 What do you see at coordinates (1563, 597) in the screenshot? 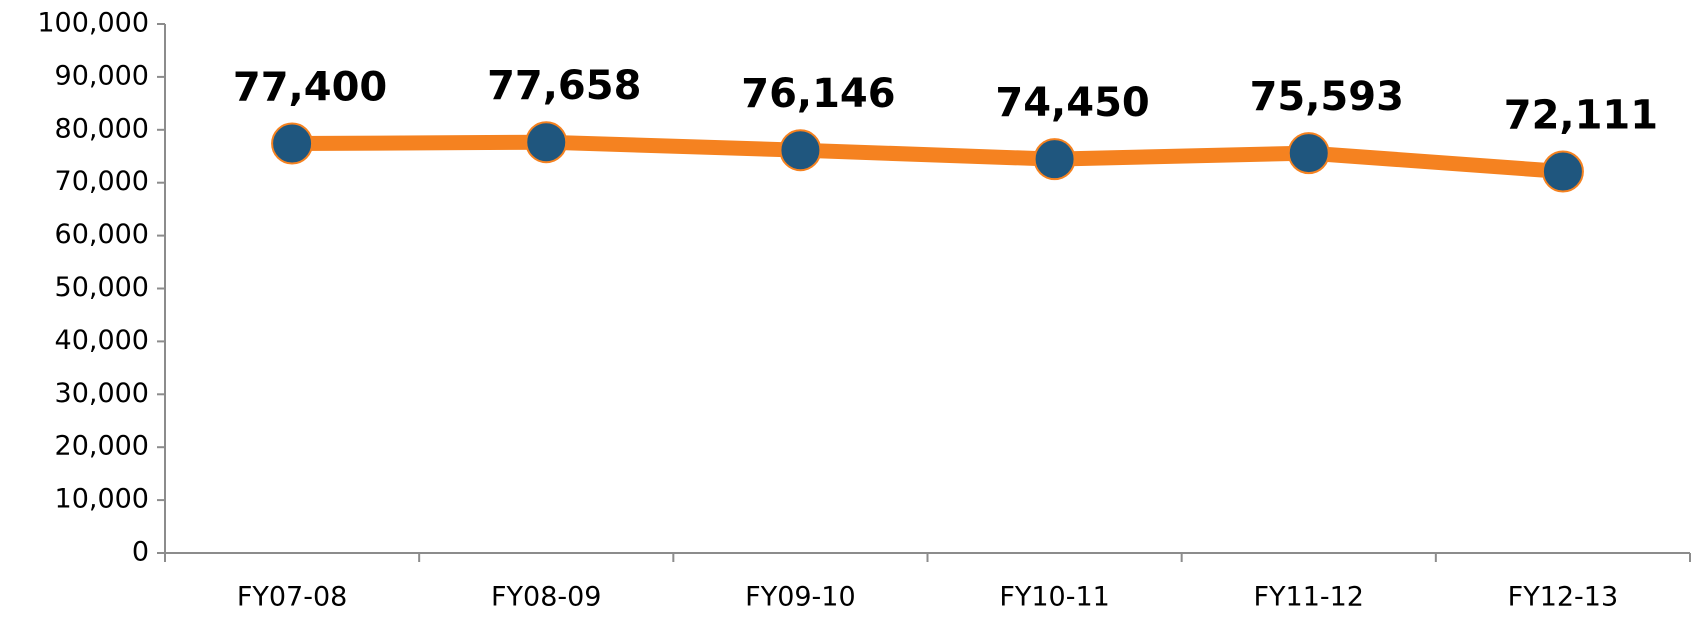
I see `x-tick-label: FY12-13` at bounding box center [1563, 597].